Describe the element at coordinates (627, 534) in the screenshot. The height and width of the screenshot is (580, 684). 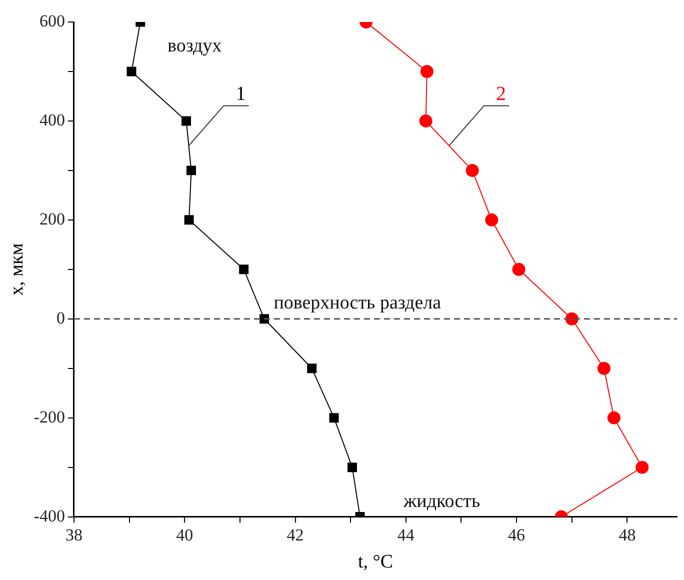
I see `x-tick-label: 48` at that location.